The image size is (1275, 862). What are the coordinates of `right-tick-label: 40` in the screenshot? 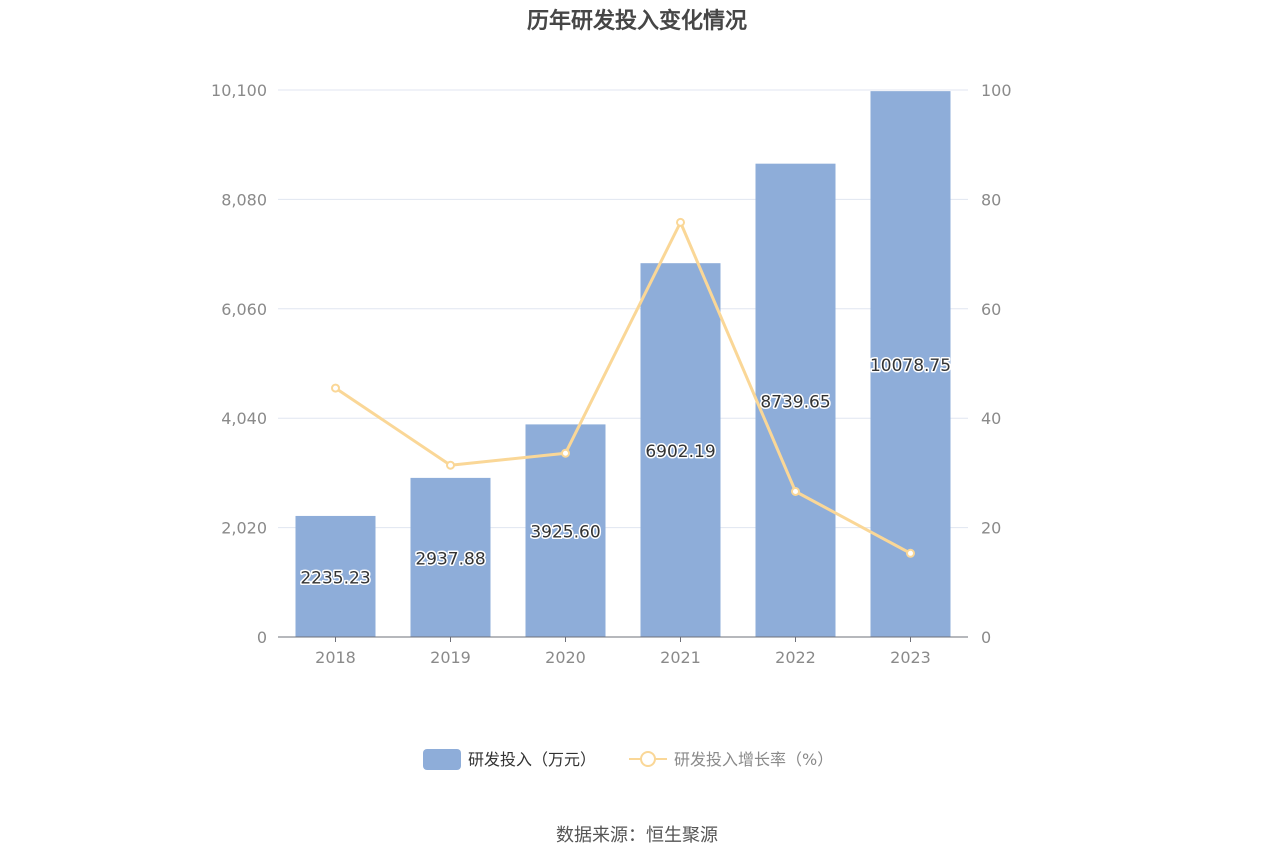 It's located at (991, 418).